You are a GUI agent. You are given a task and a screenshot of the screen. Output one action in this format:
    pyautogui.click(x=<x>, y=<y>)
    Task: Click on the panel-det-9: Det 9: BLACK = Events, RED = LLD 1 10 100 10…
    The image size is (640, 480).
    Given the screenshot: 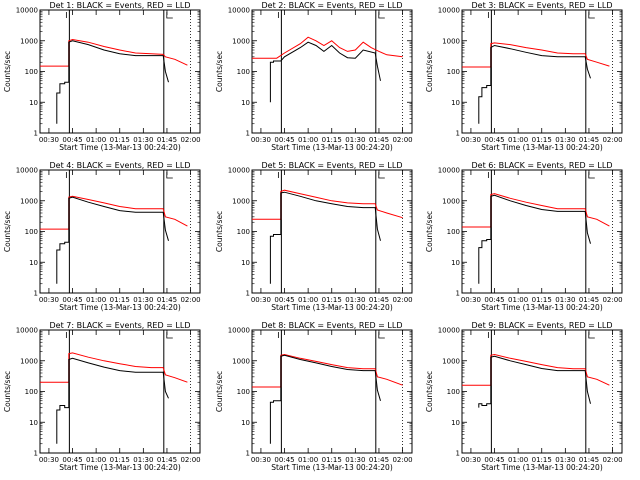 What is the action you would take?
    pyautogui.click(x=524, y=396)
    